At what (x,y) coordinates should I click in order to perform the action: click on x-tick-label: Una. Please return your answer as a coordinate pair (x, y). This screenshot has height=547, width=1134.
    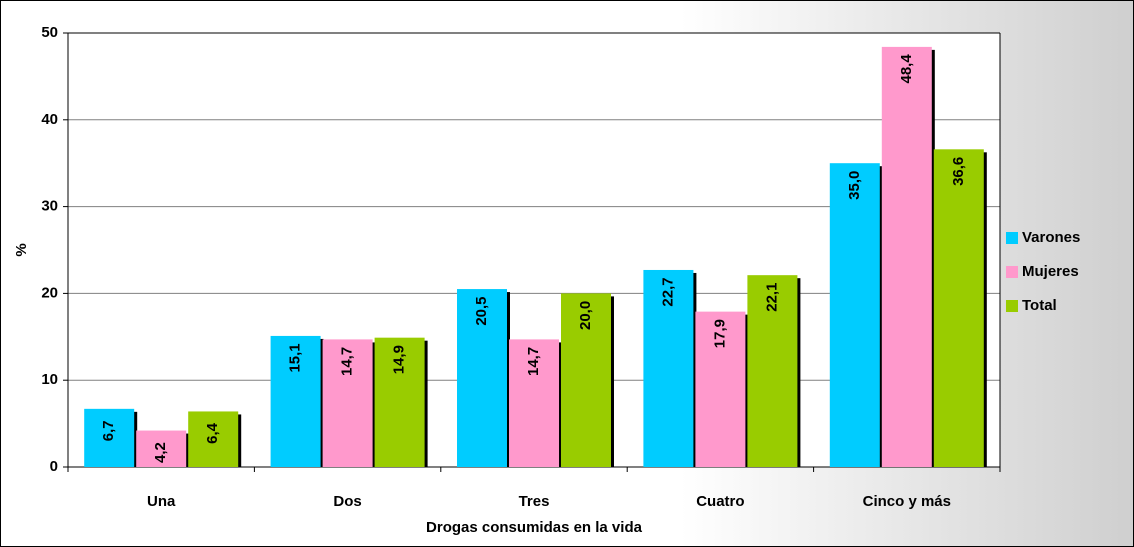
    Looking at the image, I should click on (161, 501).